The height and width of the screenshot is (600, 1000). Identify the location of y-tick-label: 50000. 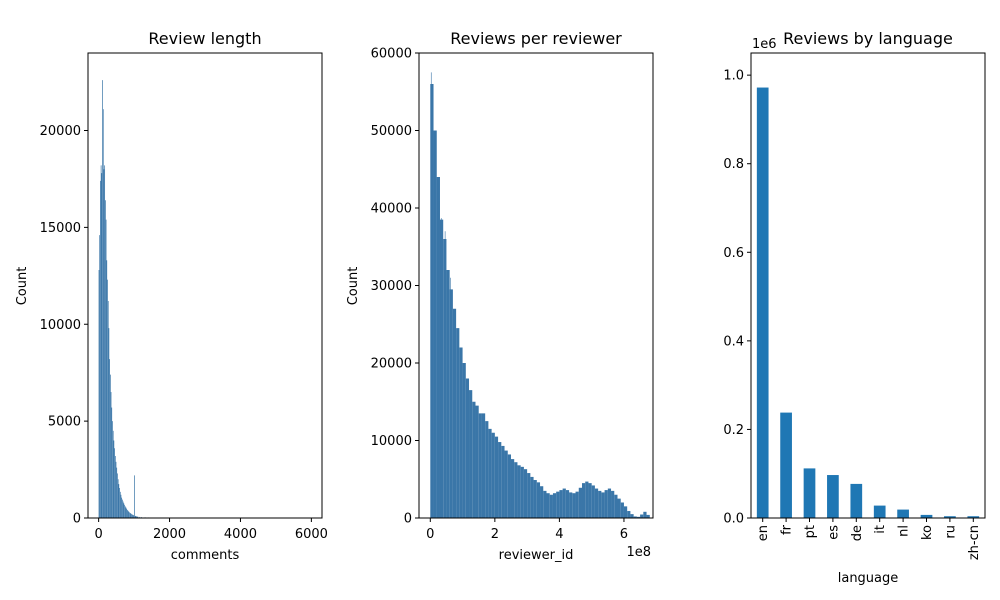
(391, 131).